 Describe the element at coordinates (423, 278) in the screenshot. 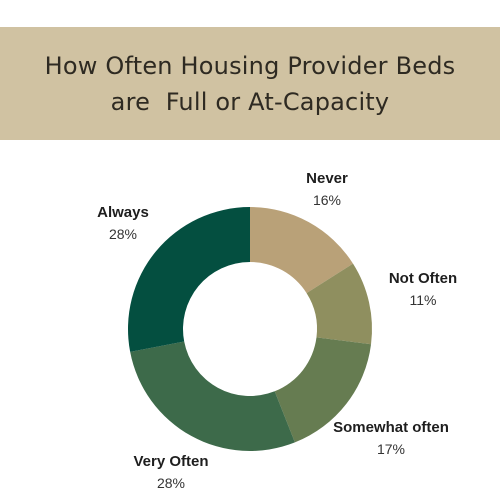

I see `slice-label-not-often: Not Often` at that location.